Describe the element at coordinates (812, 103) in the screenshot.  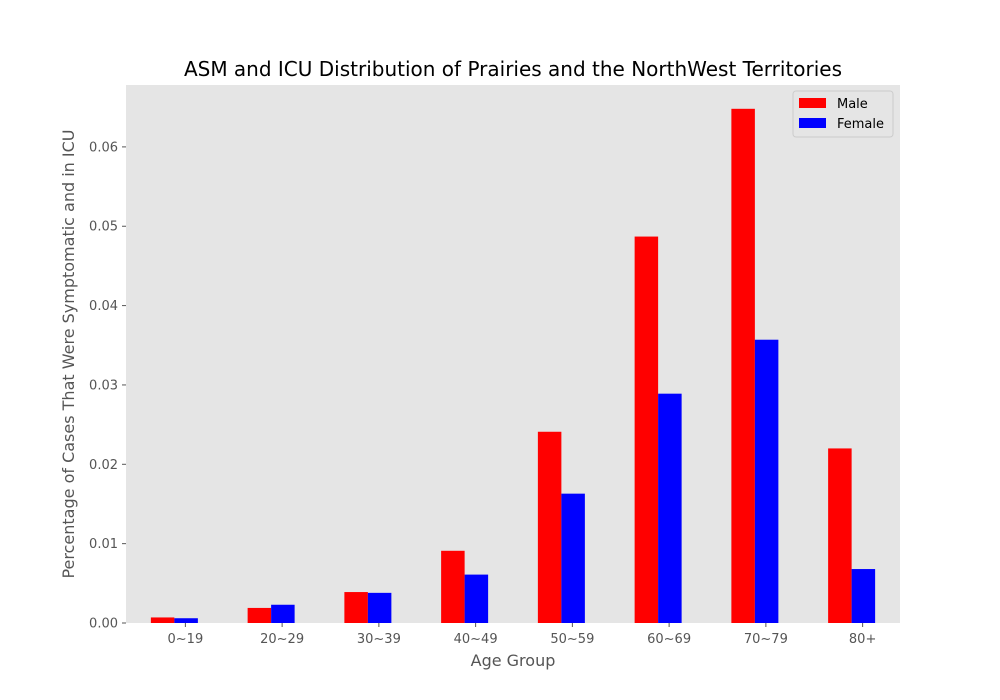
I see `legend-swatch-male` at that location.